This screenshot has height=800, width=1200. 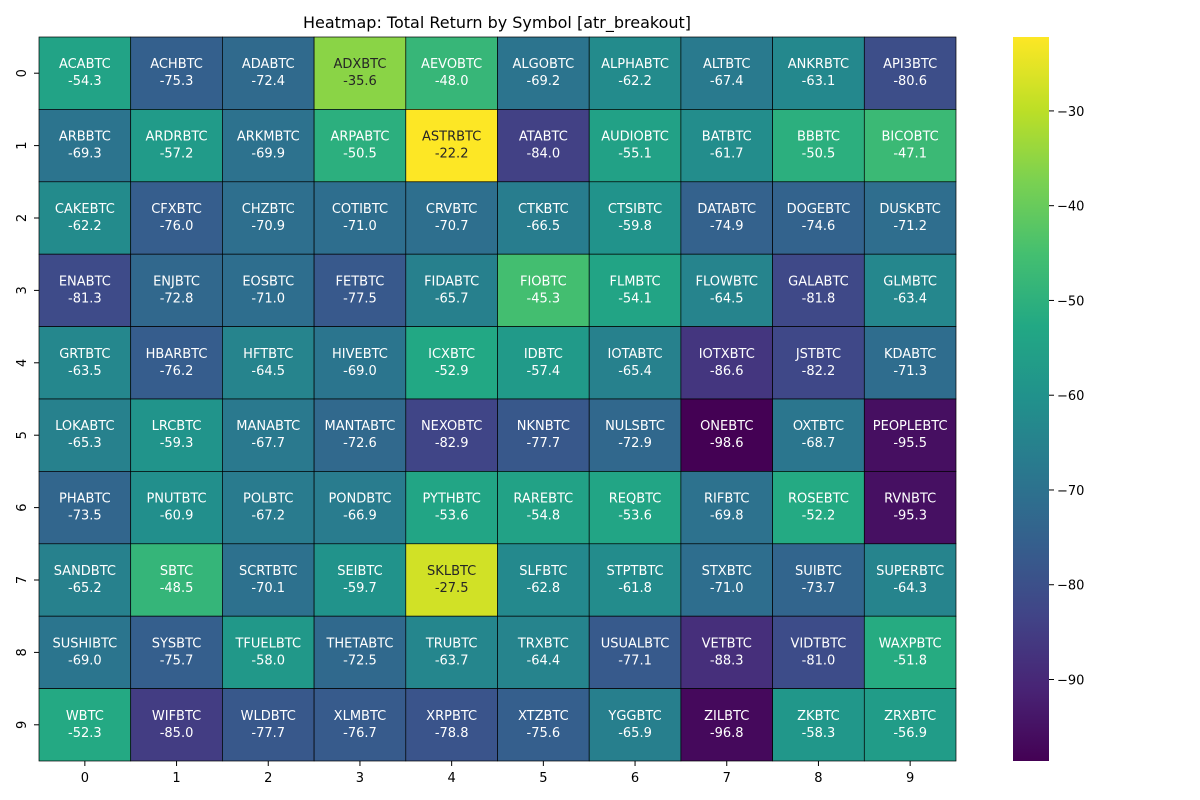 What do you see at coordinates (727, 778) in the screenshot?
I see `x-tick-label: 7` at bounding box center [727, 778].